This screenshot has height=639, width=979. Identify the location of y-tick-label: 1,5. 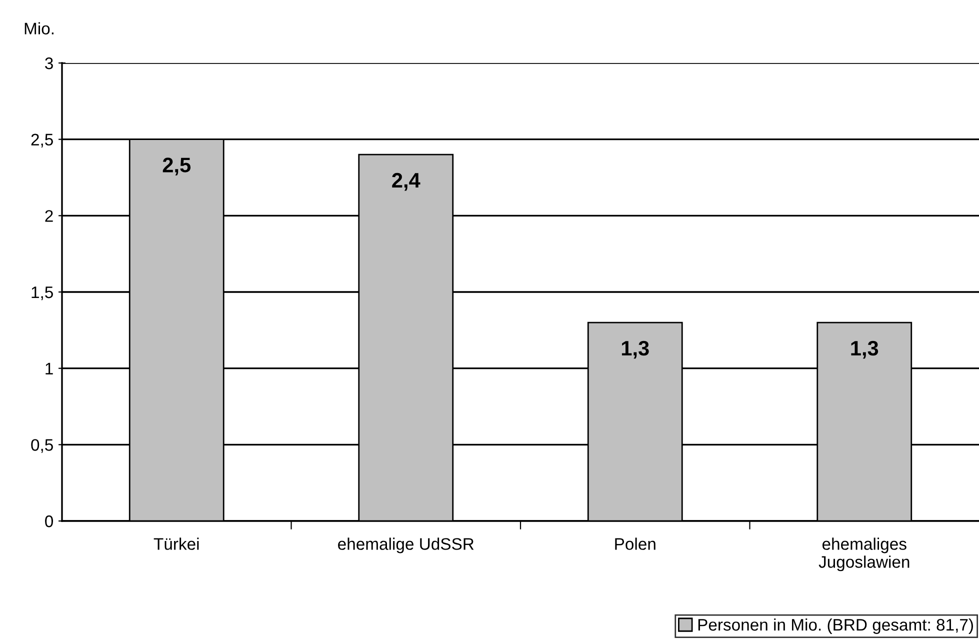
(42, 293).